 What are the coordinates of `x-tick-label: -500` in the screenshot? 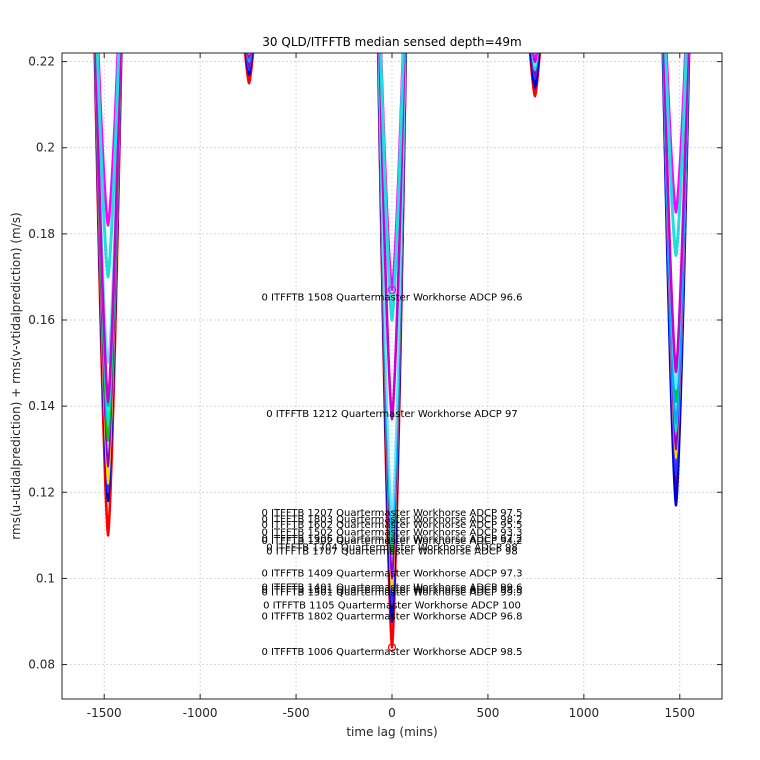 It's located at (295, 713).